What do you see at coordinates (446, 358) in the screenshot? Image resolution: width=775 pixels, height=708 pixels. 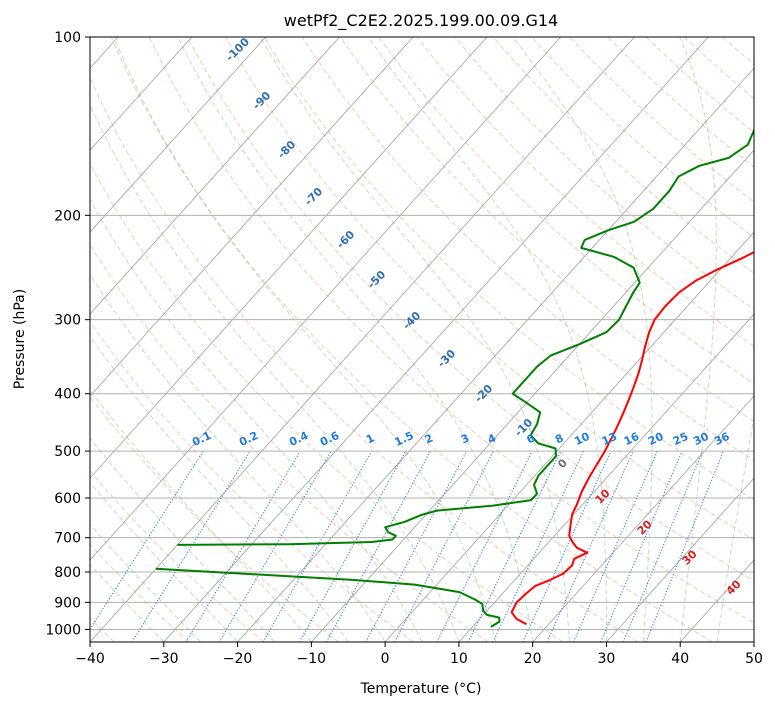 I see `dry-adiabat-label: -30` at bounding box center [446, 358].